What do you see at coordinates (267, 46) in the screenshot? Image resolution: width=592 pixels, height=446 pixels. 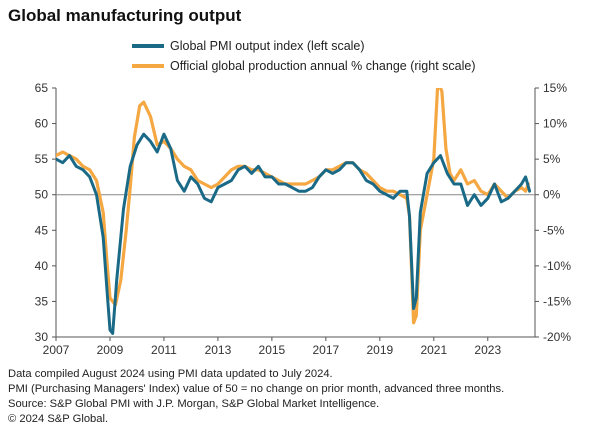 I see `legend-label-pmi: Global PMI output index (left scale)` at bounding box center [267, 46].